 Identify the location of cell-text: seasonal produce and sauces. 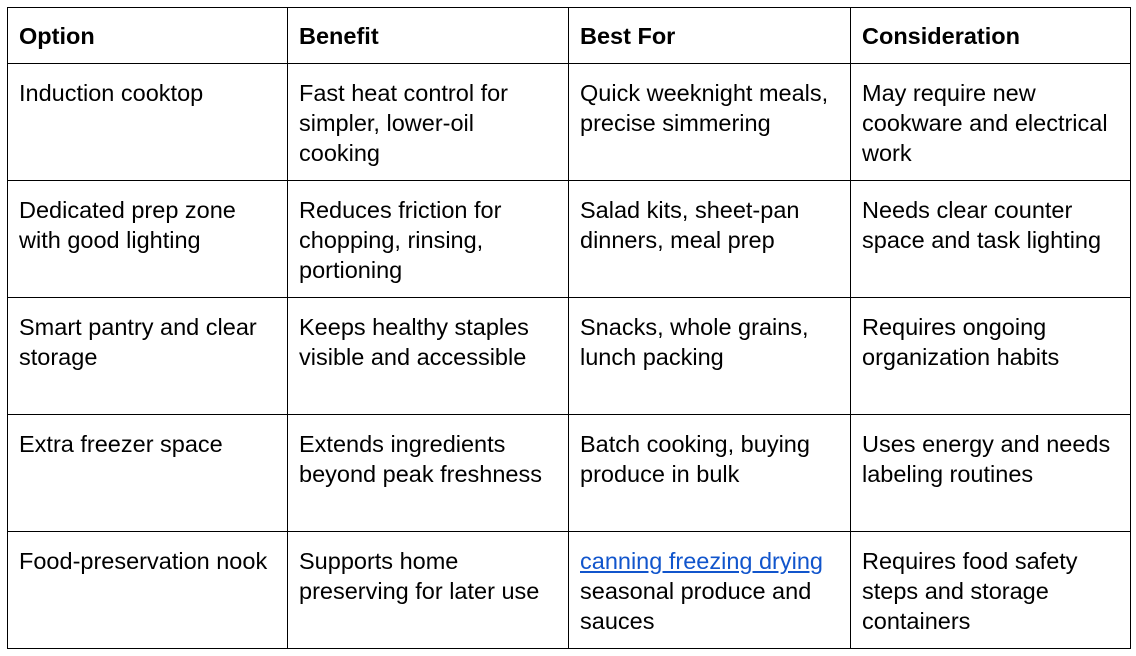
(696, 606).